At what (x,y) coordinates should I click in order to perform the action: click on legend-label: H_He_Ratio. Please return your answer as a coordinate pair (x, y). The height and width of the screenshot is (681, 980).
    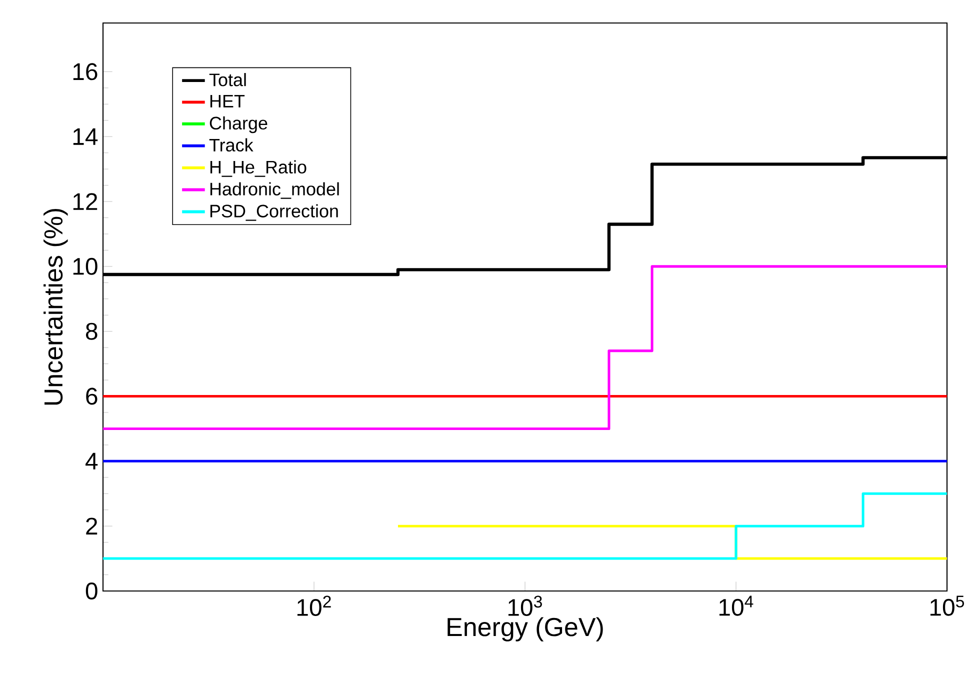
    Looking at the image, I should click on (258, 168).